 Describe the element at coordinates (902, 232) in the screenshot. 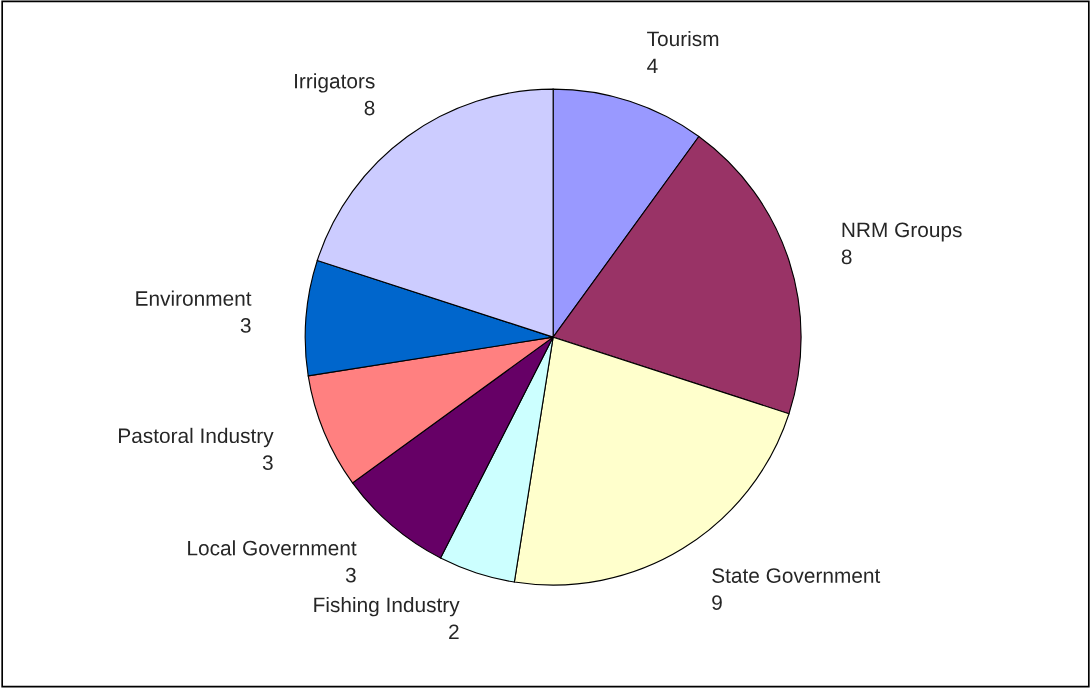

I see `slice-label: NRM Groups` at that location.